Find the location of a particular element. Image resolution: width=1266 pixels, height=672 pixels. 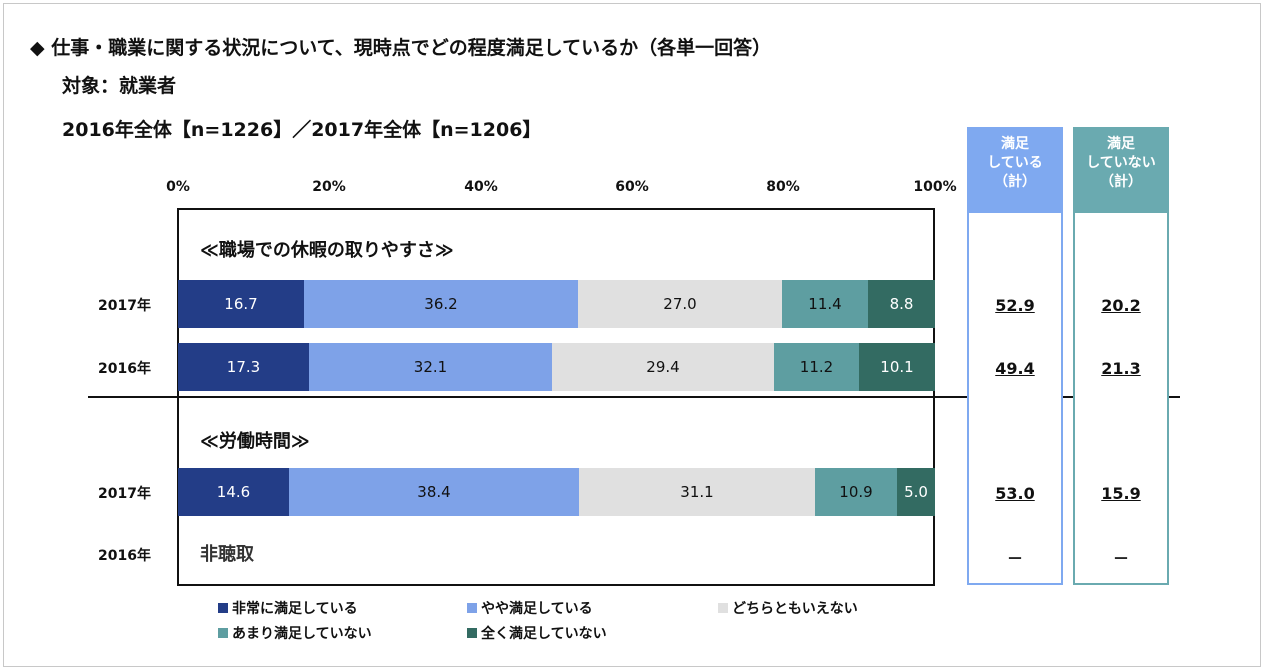

data-label: 32.1 is located at coordinates (430, 367).